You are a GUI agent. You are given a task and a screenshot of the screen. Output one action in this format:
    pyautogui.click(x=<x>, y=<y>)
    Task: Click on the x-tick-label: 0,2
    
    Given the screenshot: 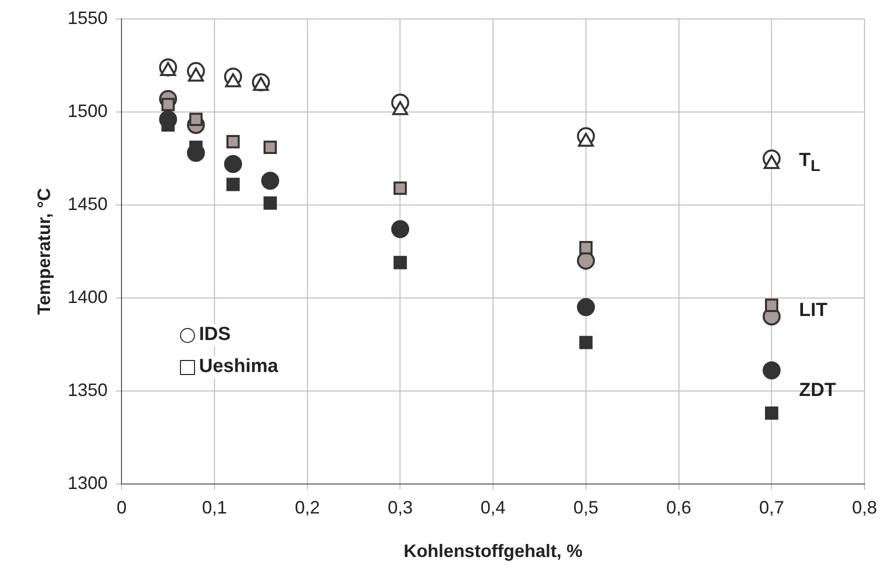 What is the action you would take?
    pyautogui.click(x=307, y=508)
    